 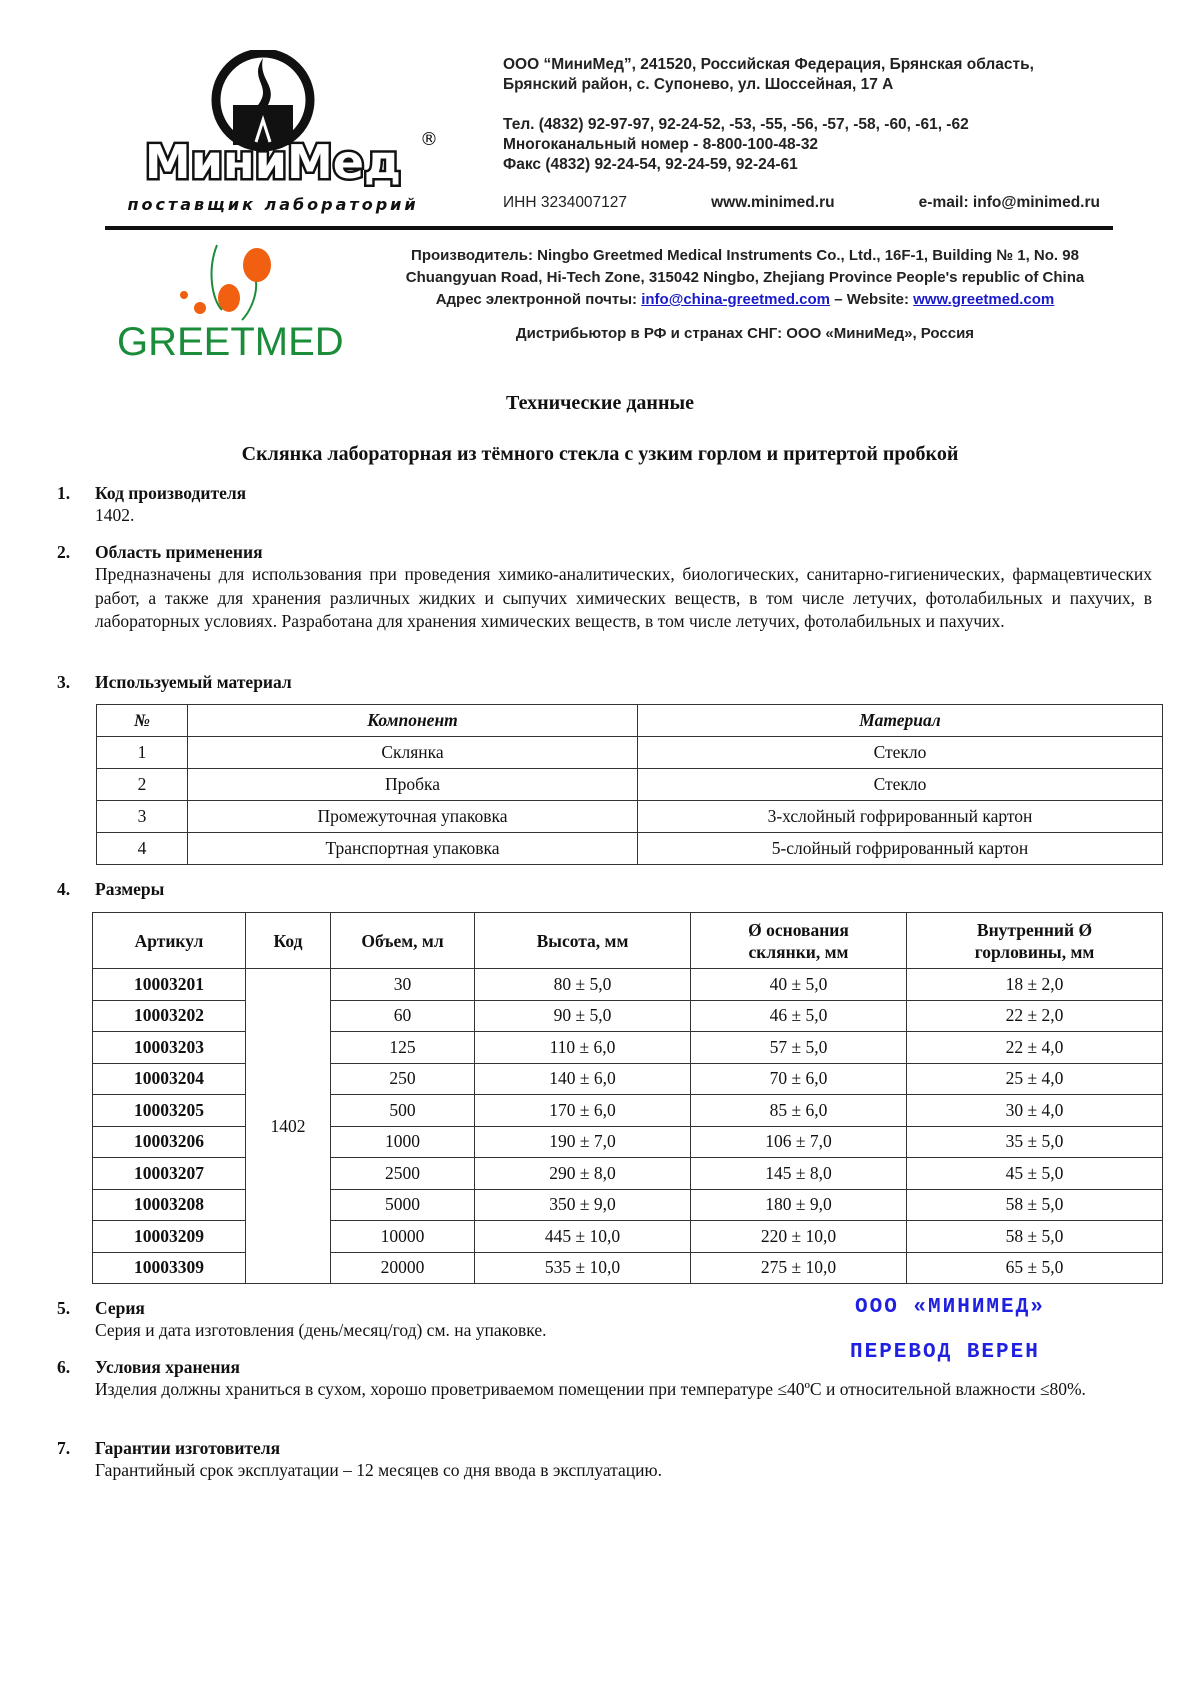 I want to click on column-header: Внутренний Ø горловины, мм, so click(x=1034, y=940).